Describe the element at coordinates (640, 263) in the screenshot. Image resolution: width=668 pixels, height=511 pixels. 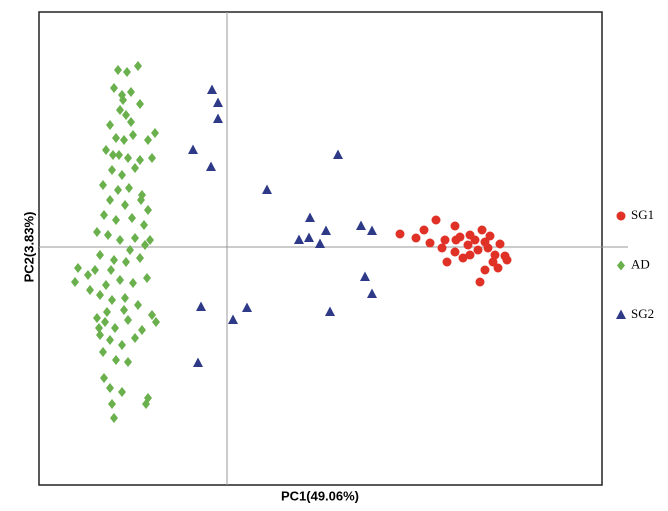
I see `legend-label: AD` at that location.